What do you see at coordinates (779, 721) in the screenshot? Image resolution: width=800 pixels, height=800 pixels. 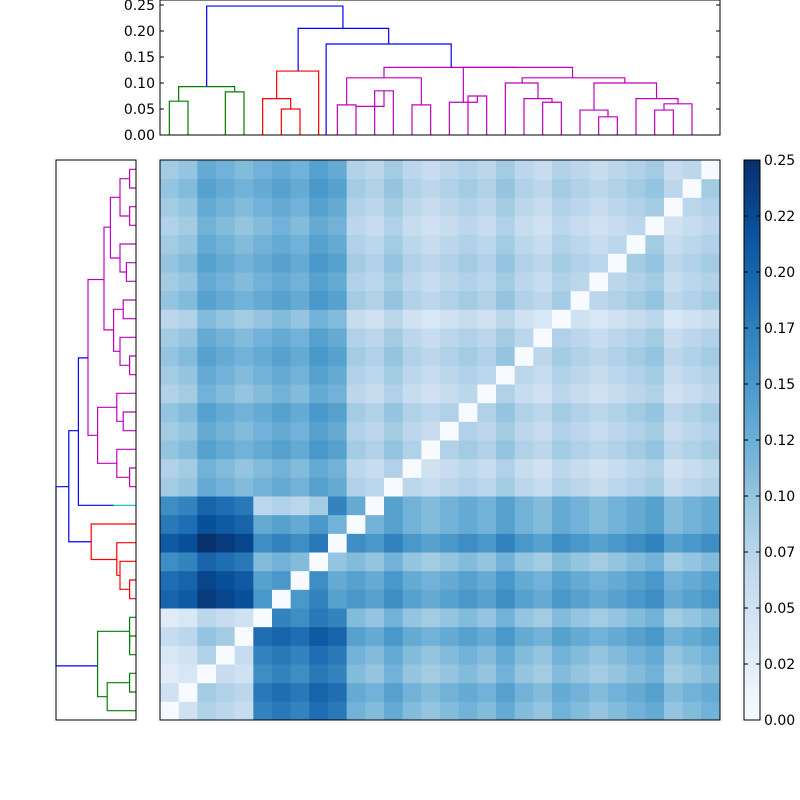 I see `colorbar-tick-label: 0.00` at bounding box center [779, 721].